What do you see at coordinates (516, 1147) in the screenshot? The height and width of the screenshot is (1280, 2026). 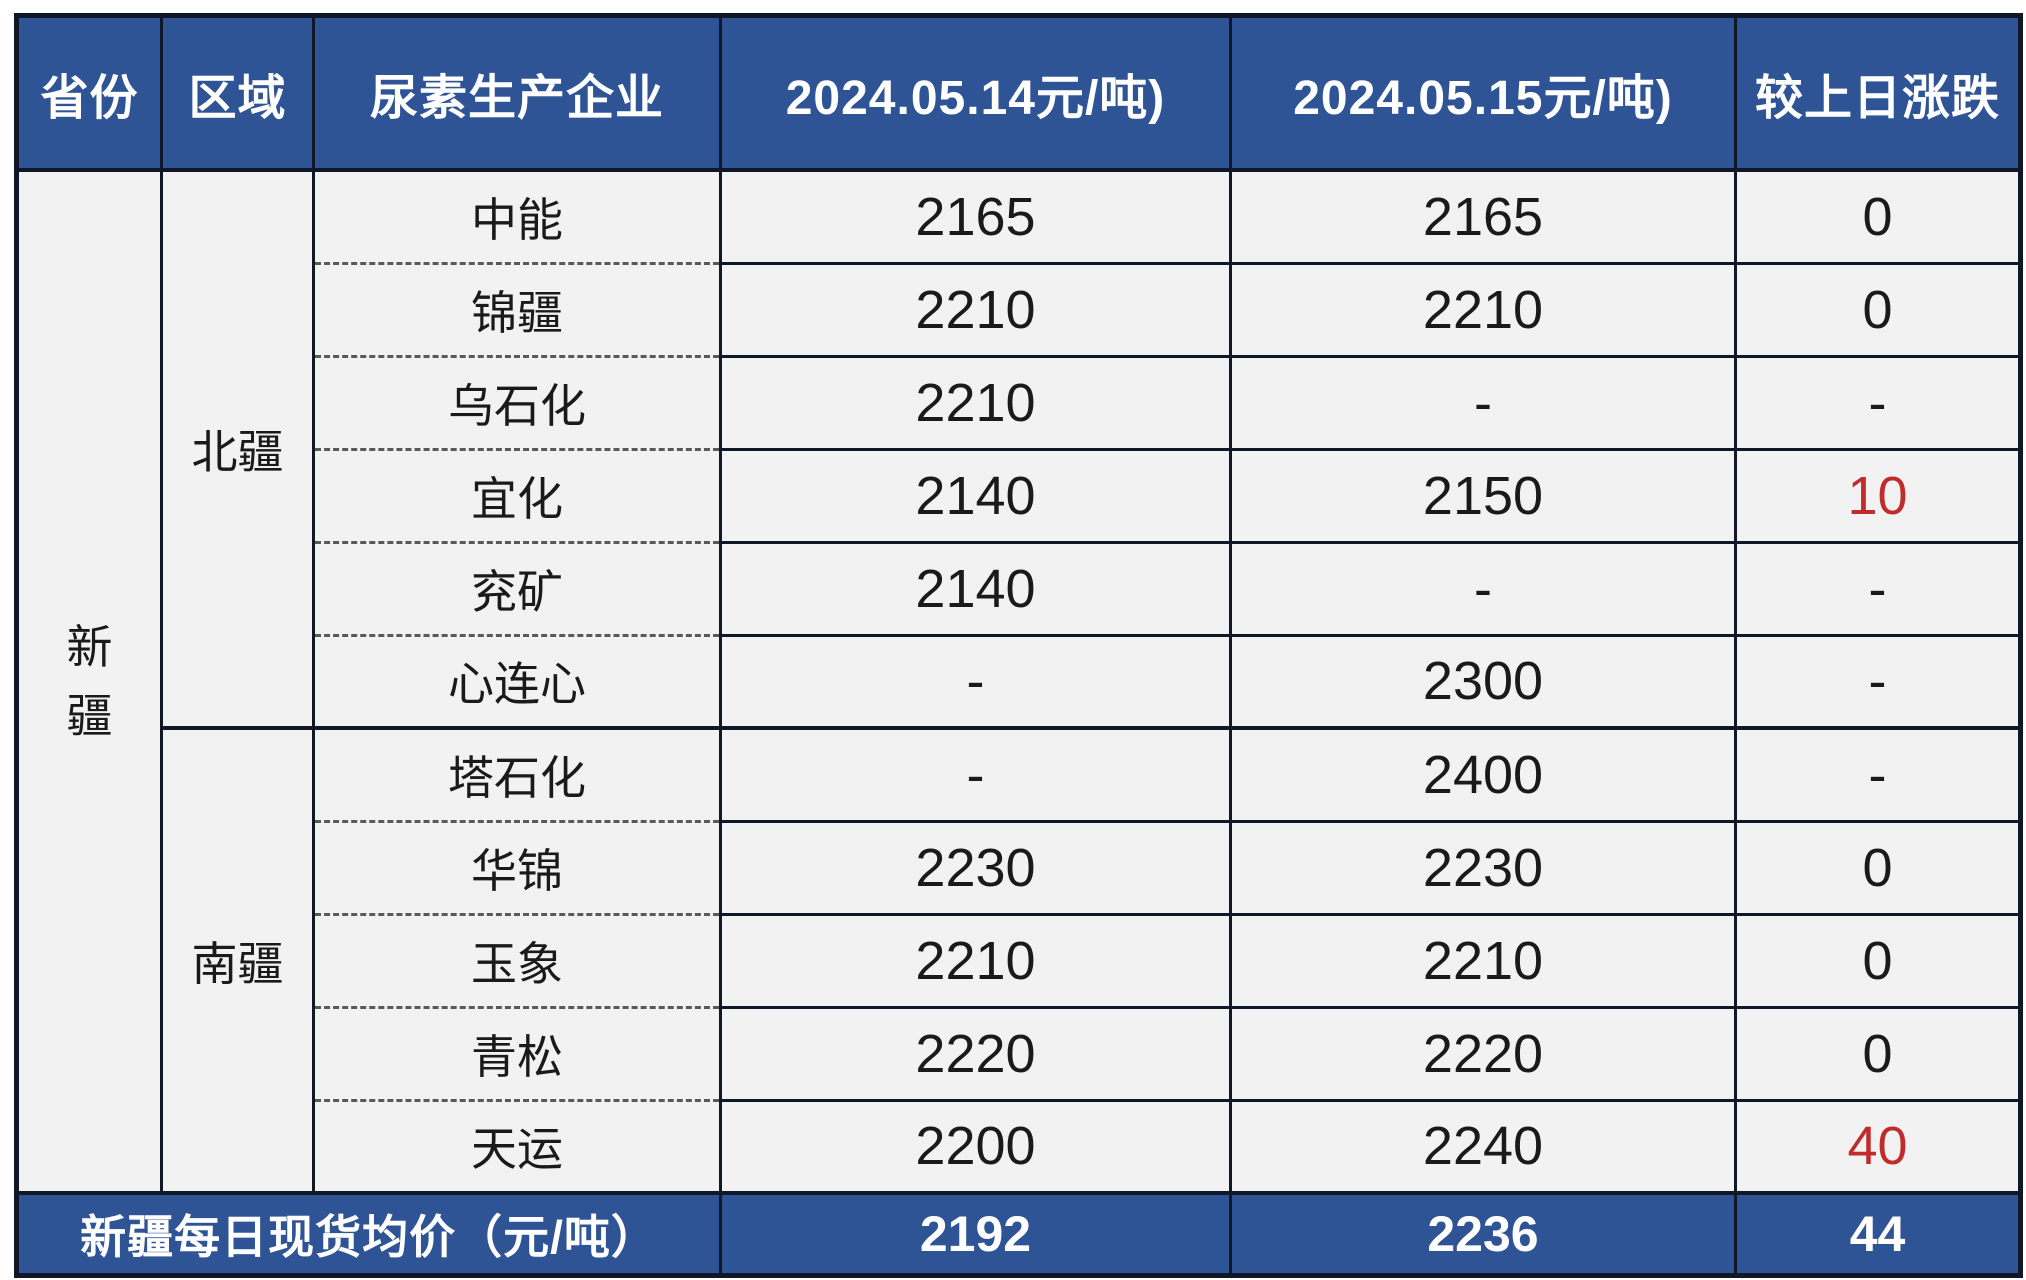 I see `company-cell: 天运` at bounding box center [516, 1147].